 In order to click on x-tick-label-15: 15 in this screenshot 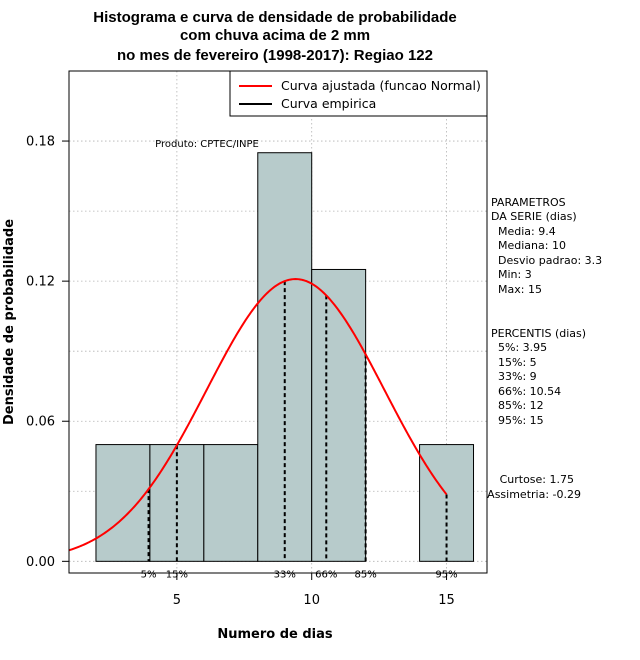, I will do `click(446, 600)`.